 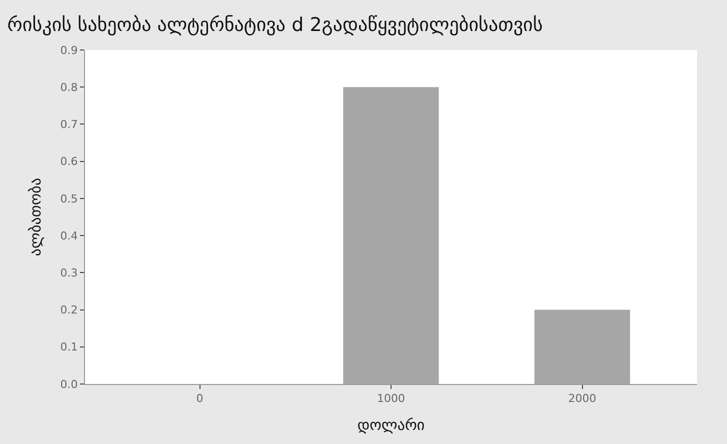 What do you see at coordinates (69, 87) in the screenshot?
I see `y-tick-label: 0.8` at bounding box center [69, 87].